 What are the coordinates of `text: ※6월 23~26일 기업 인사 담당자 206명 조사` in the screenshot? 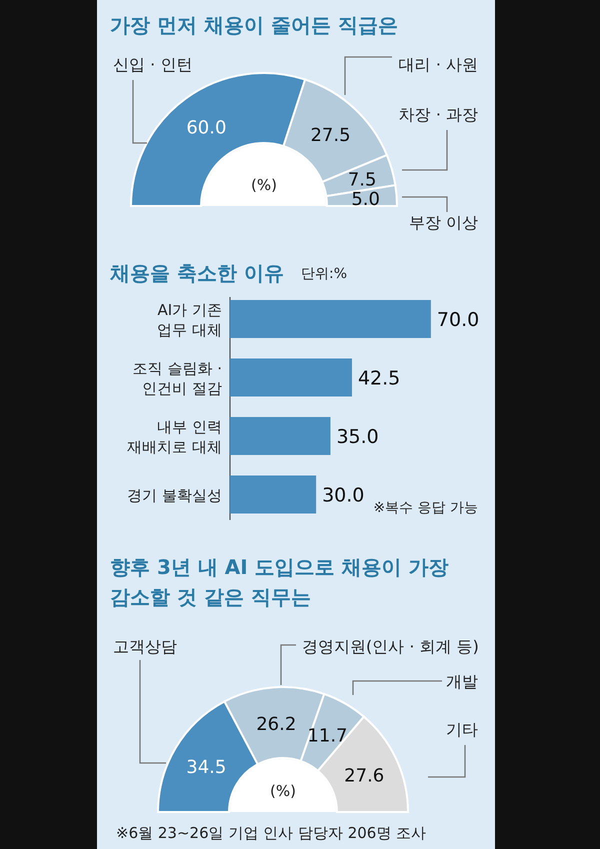 It's located at (271, 833).